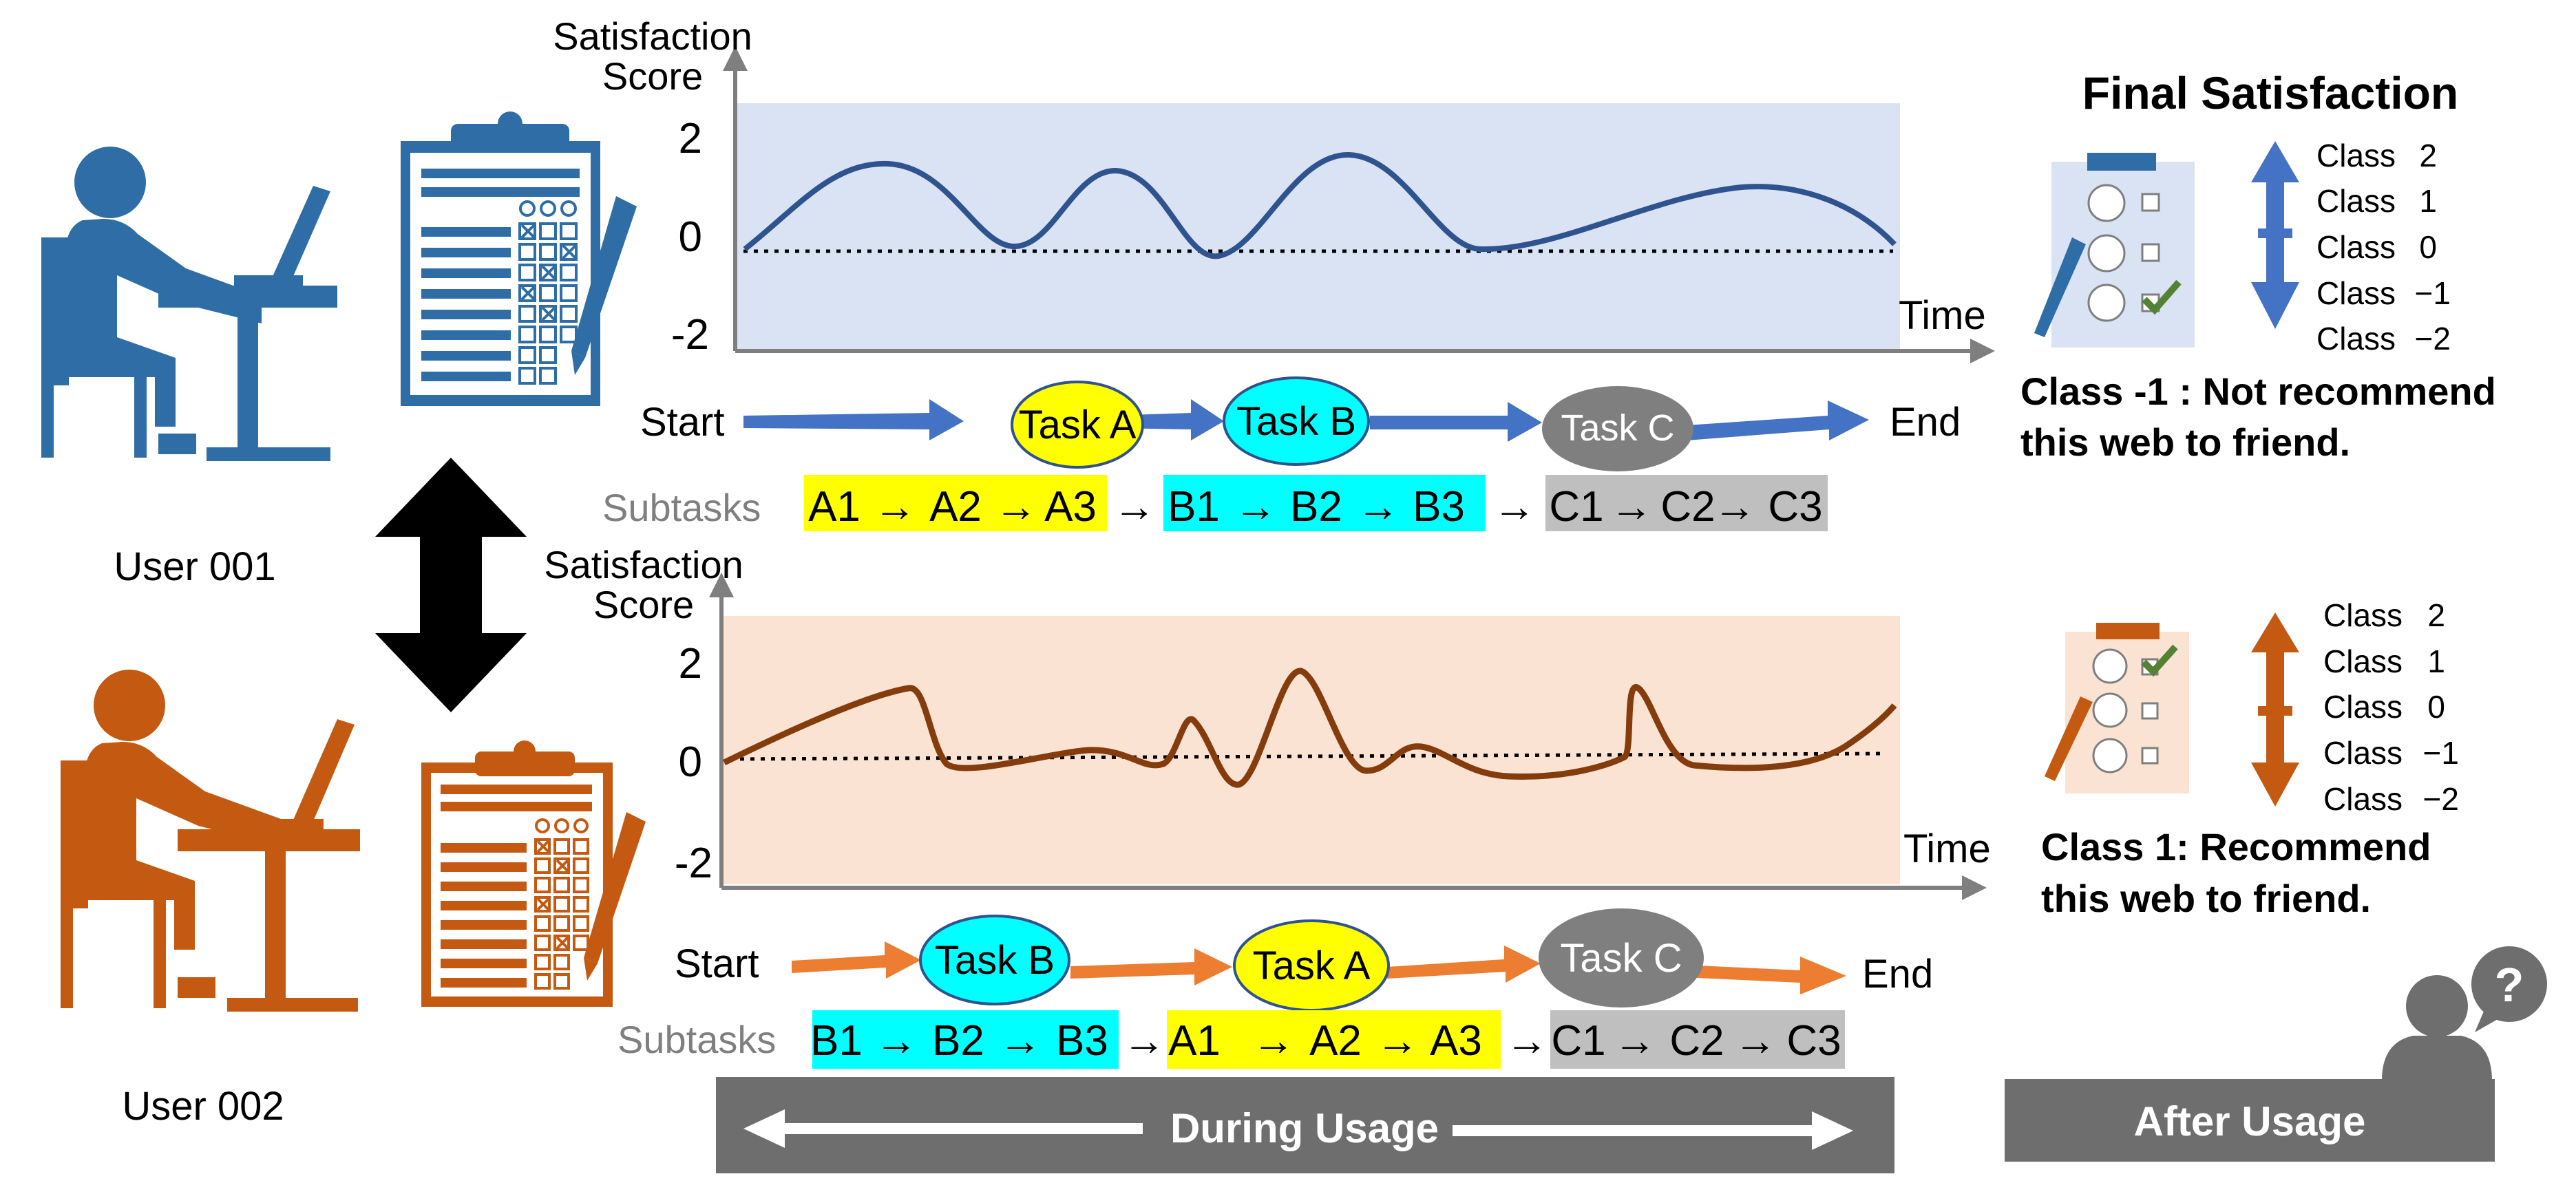 The height and width of the screenshot is (1194, 2576). I want to click on chart-2-zero-baseline, so click(1306, 756).